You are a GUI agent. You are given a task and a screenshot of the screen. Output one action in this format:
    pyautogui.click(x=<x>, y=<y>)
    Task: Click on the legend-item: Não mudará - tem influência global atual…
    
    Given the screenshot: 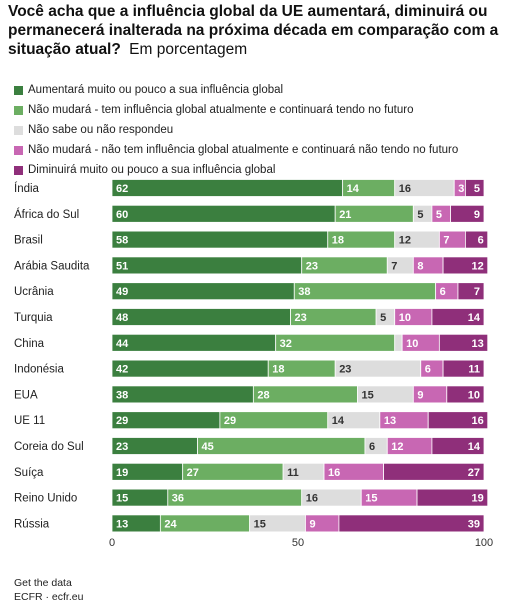 What is the action you would take?
    pyautogui.click(x=236, y=110)
    